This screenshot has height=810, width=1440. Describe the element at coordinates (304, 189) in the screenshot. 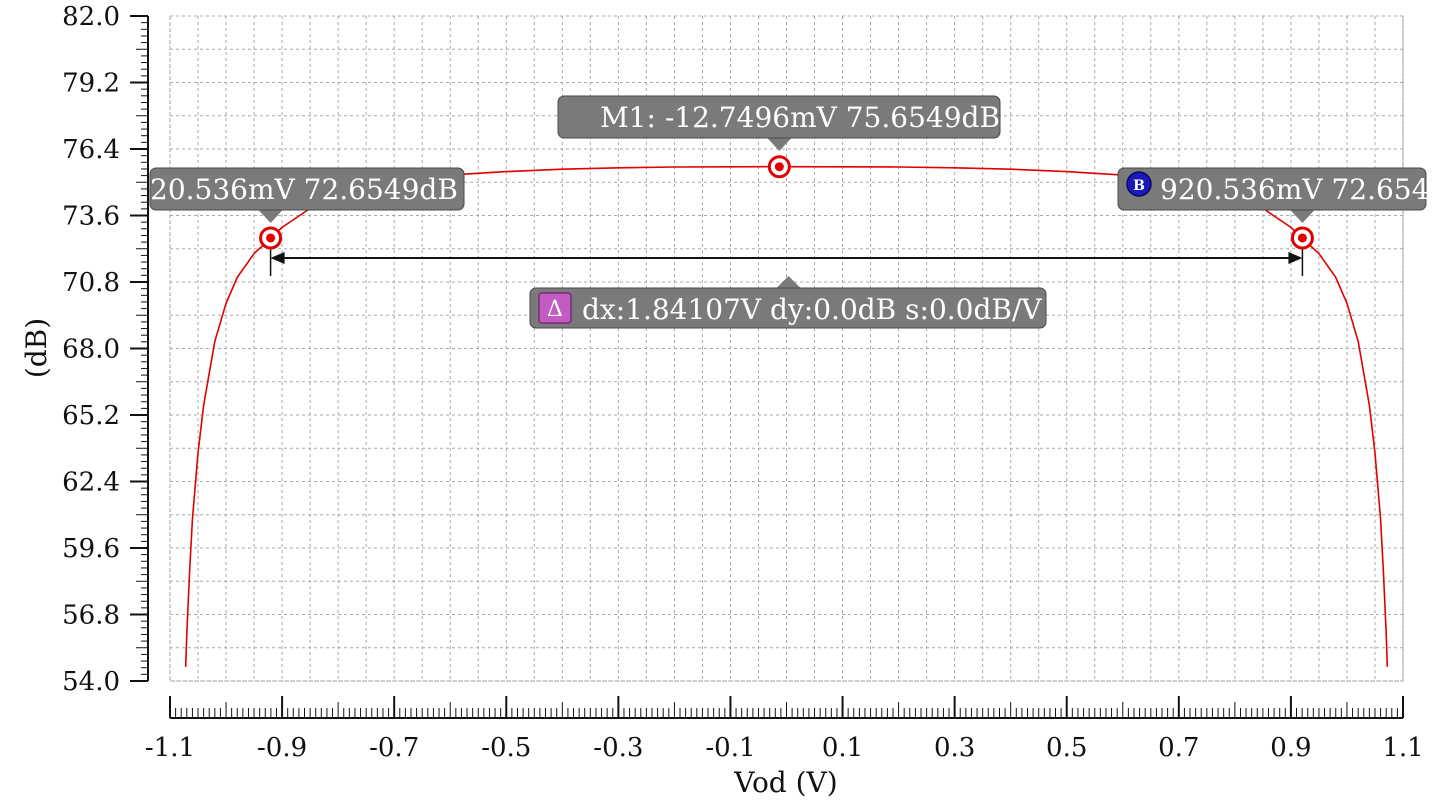

I see `marker-label: 20.536mV 72.6549dB` at that location.